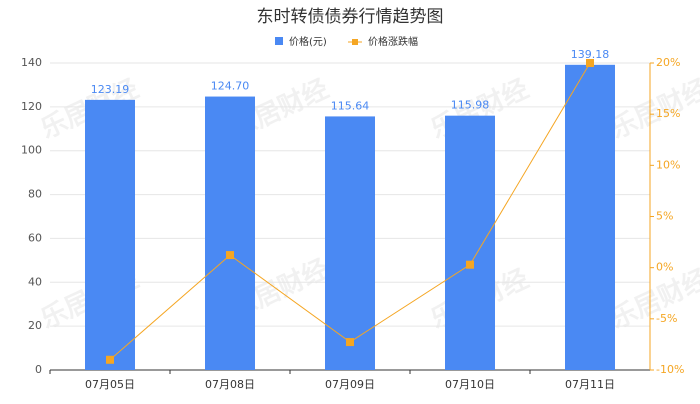 The width and height of the screenshot is (700, 404). I want to click on x-tick-label: 07月09日, so click(350, 384).